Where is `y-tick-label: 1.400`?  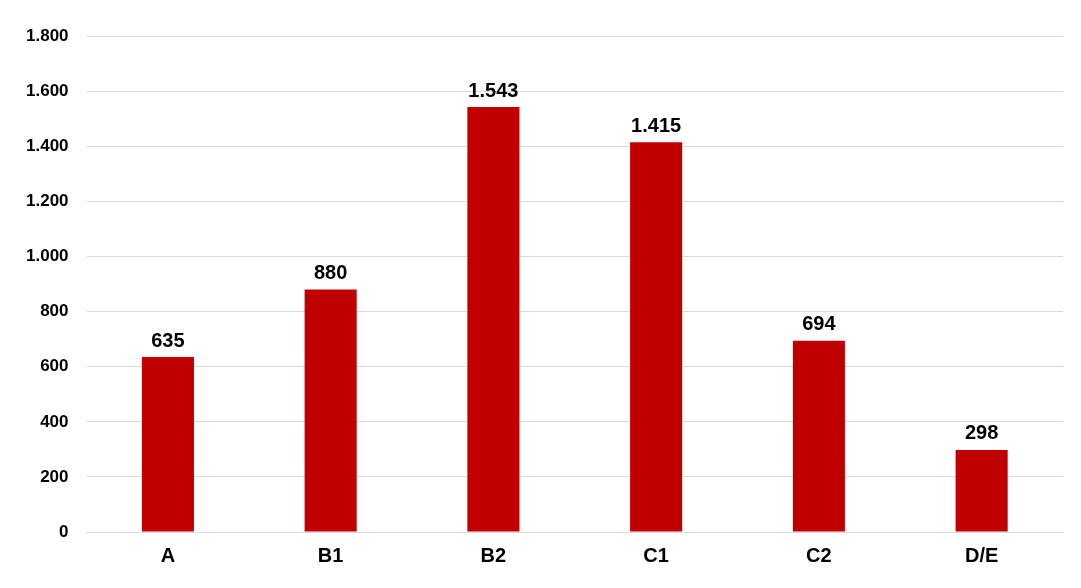 y-tick-label: 1.400 is located at coordinates (47, 146).